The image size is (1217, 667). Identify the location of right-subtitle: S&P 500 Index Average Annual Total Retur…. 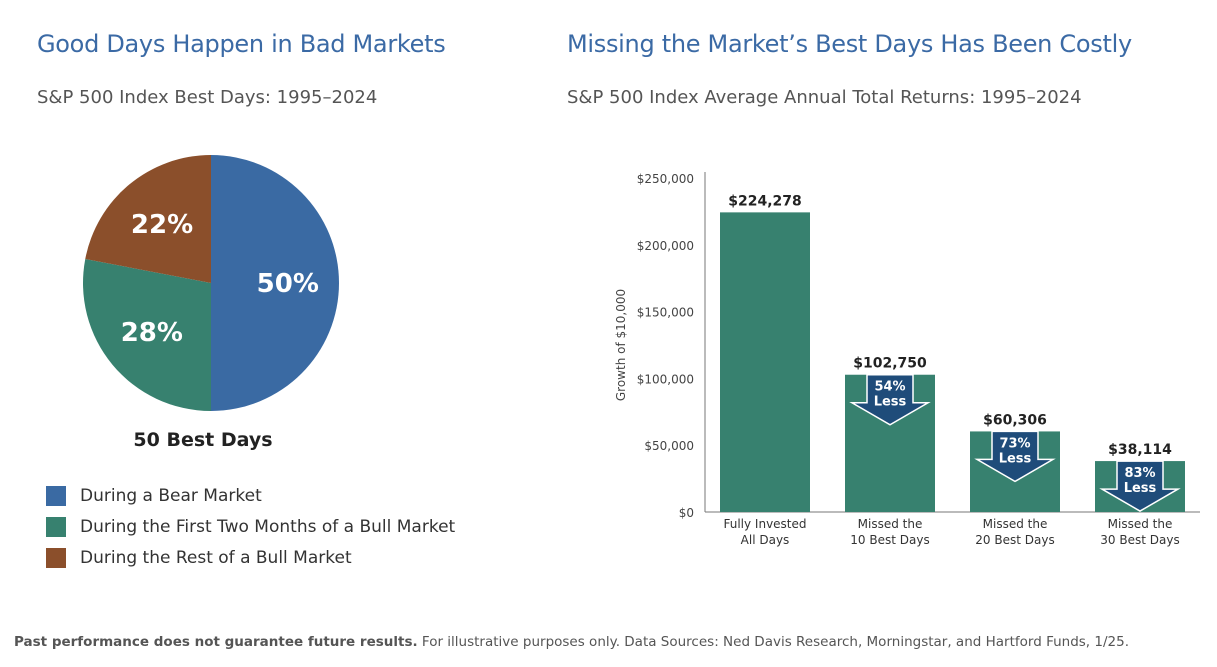
(824, 97).